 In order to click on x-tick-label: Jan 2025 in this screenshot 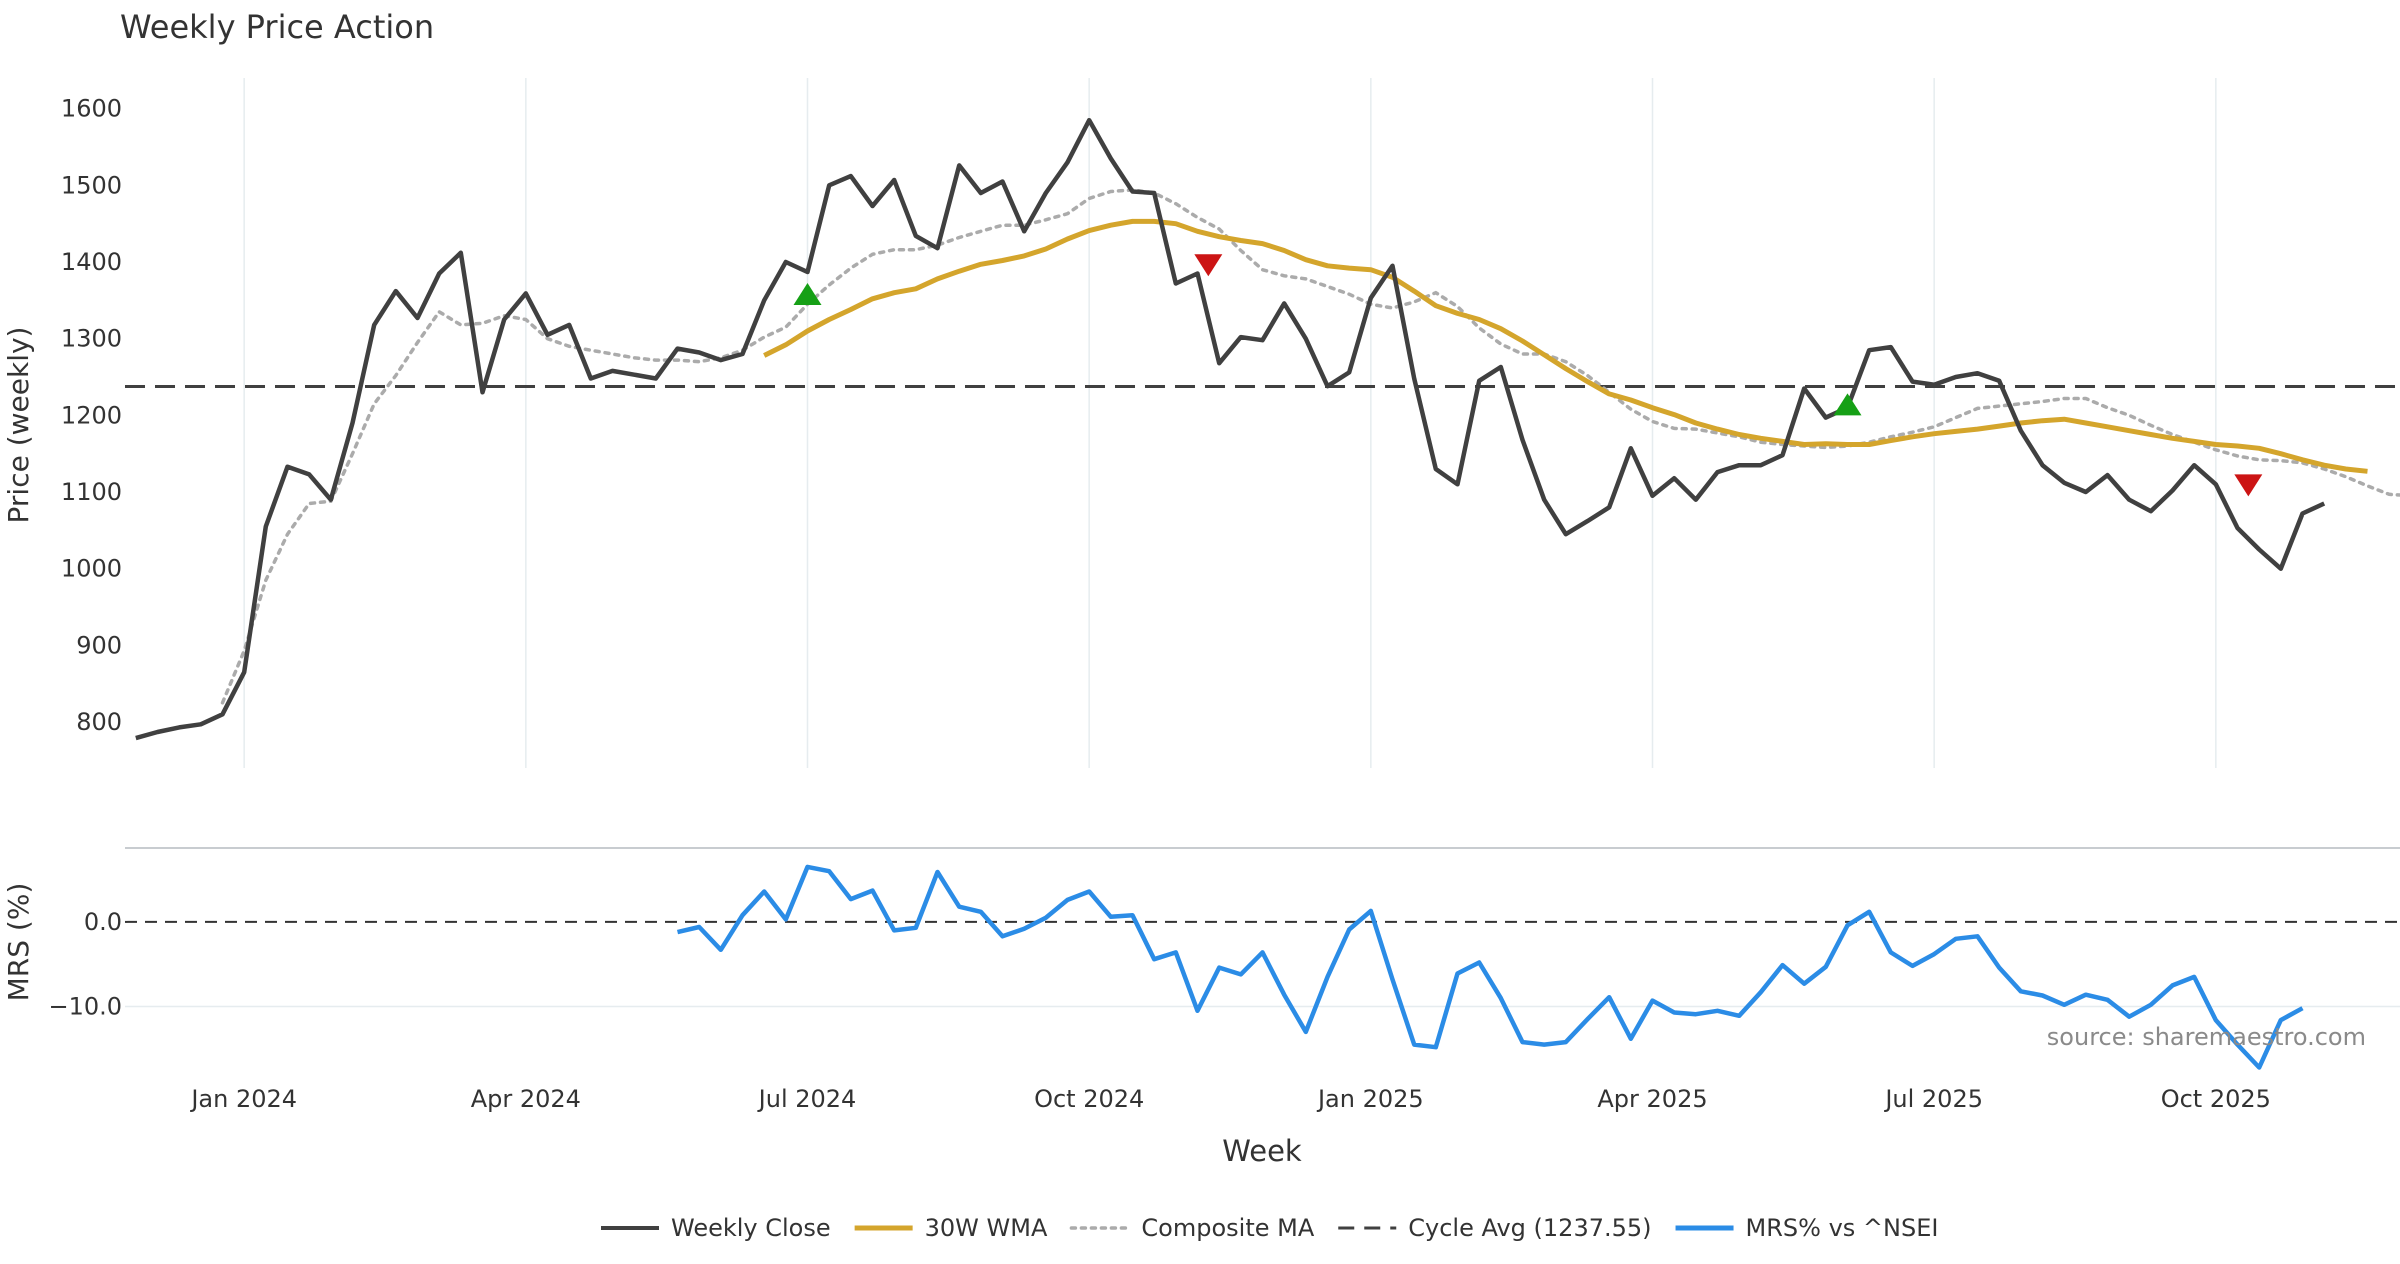, I will do `click(1370, 1099)`.